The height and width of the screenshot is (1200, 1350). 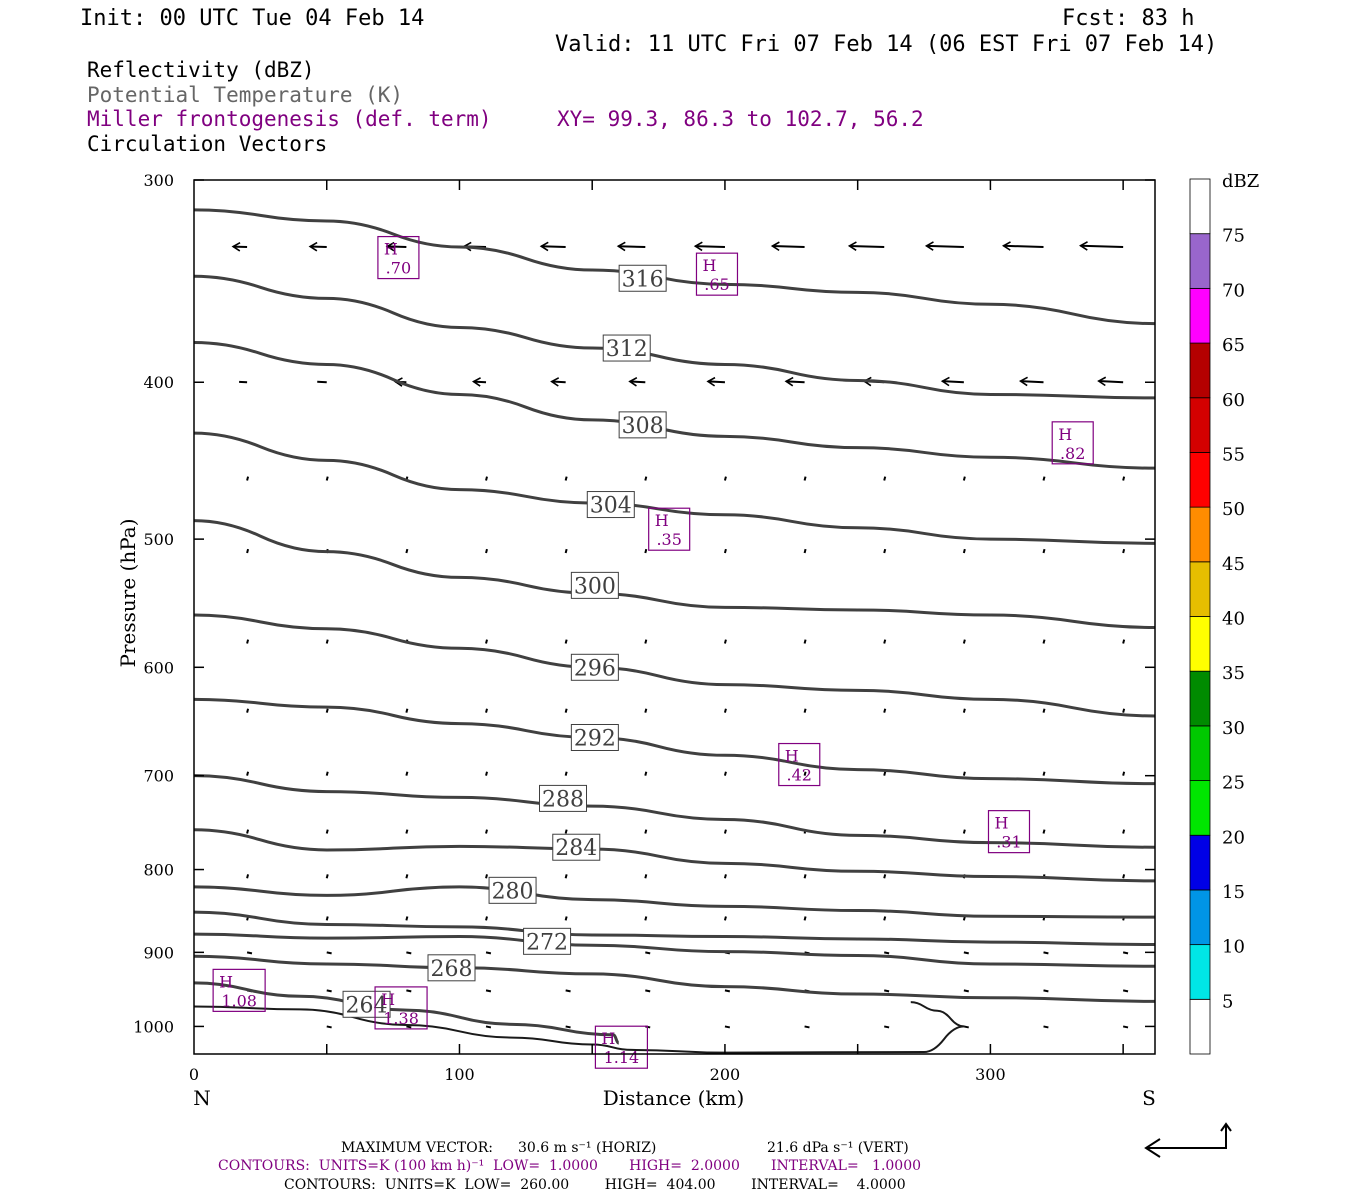 I want to click on frontogenesis-max-value: 1.08, so click(x=239, y=1000).